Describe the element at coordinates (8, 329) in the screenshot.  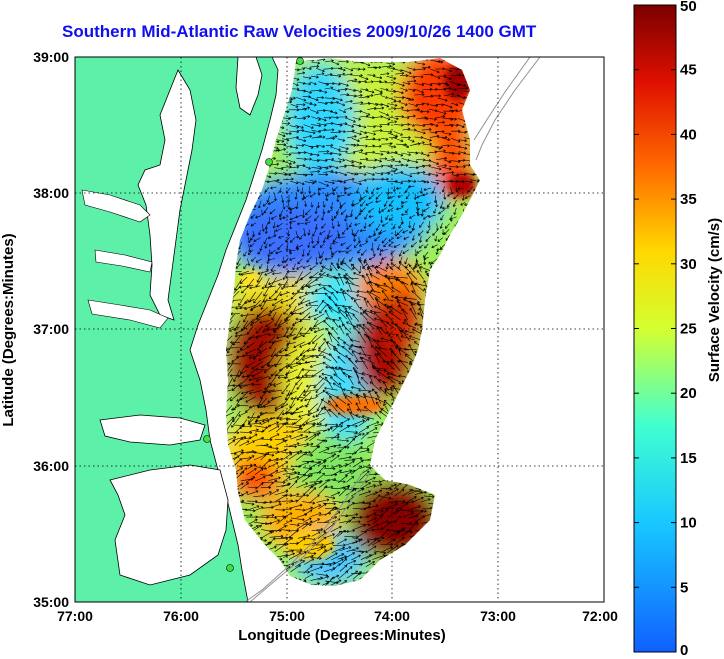
I see `y-axis-label: Latitude (Degrees:Minutes)` at that location.